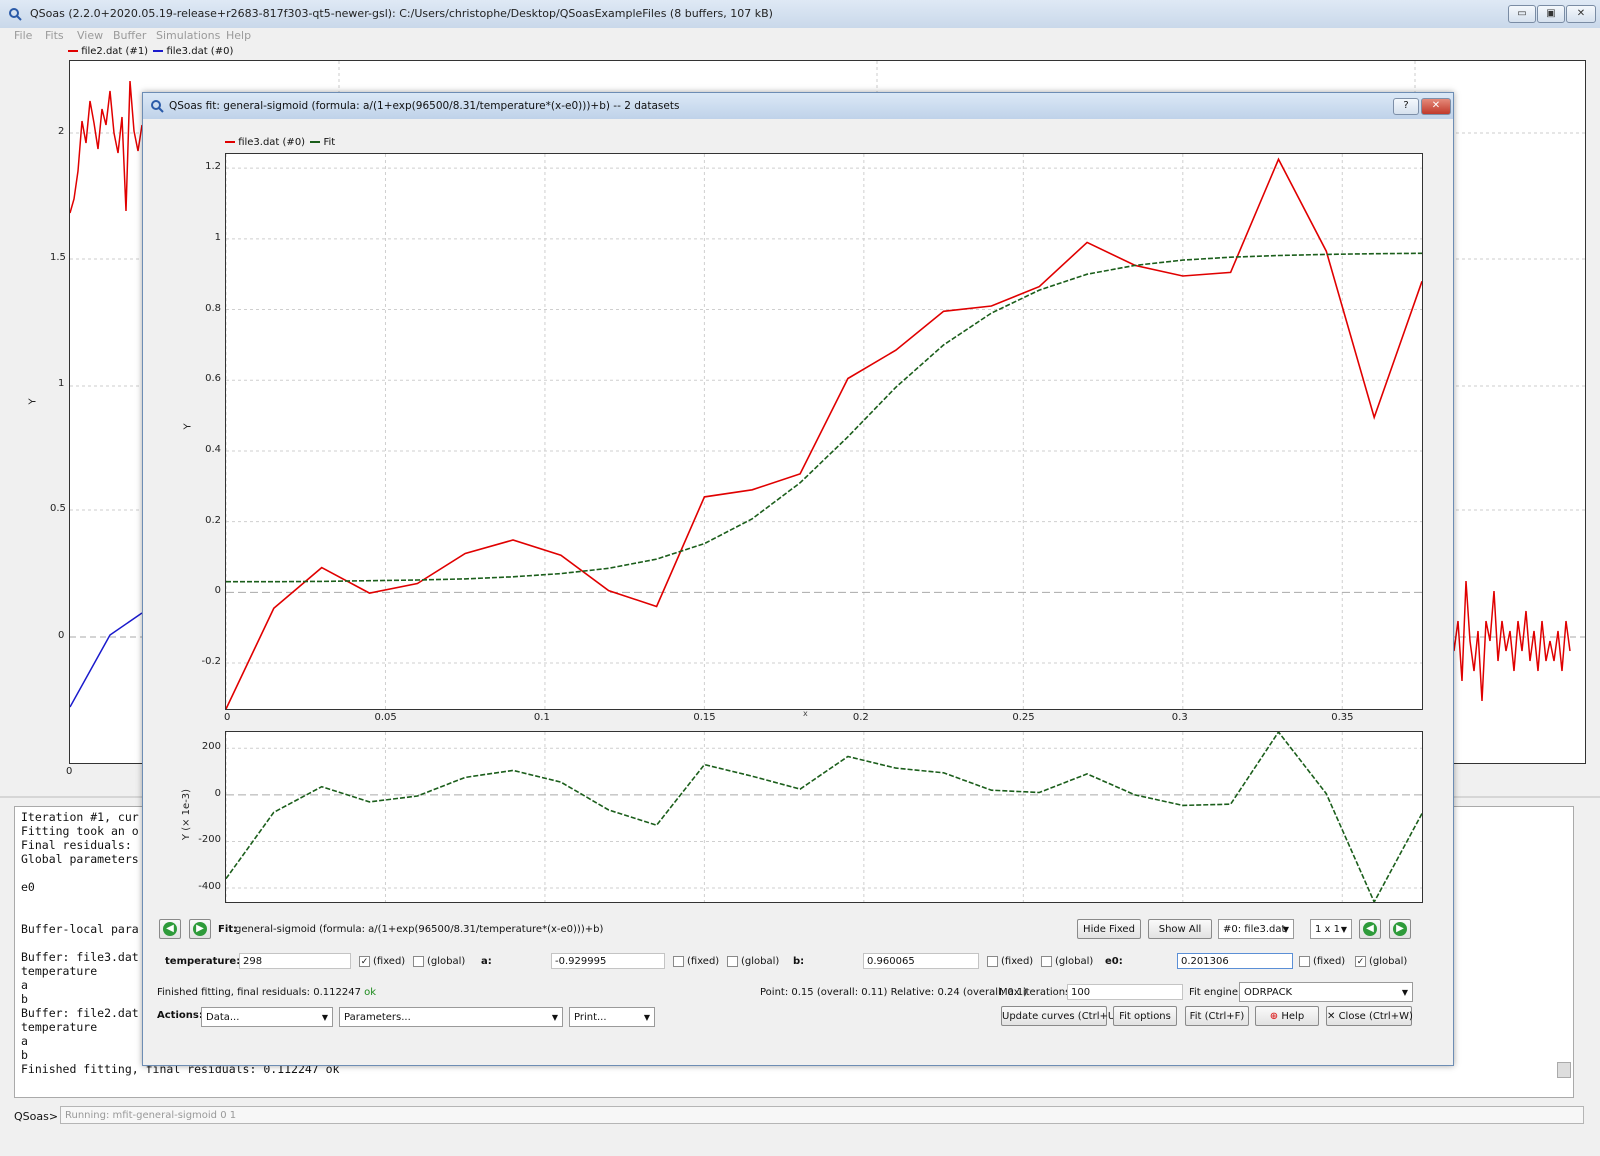 This screenshot has height=1156, width=1600. Describe the element at coordinates (295, 961) in the screenshot. I see `param-temperature-input: 298` at that location.